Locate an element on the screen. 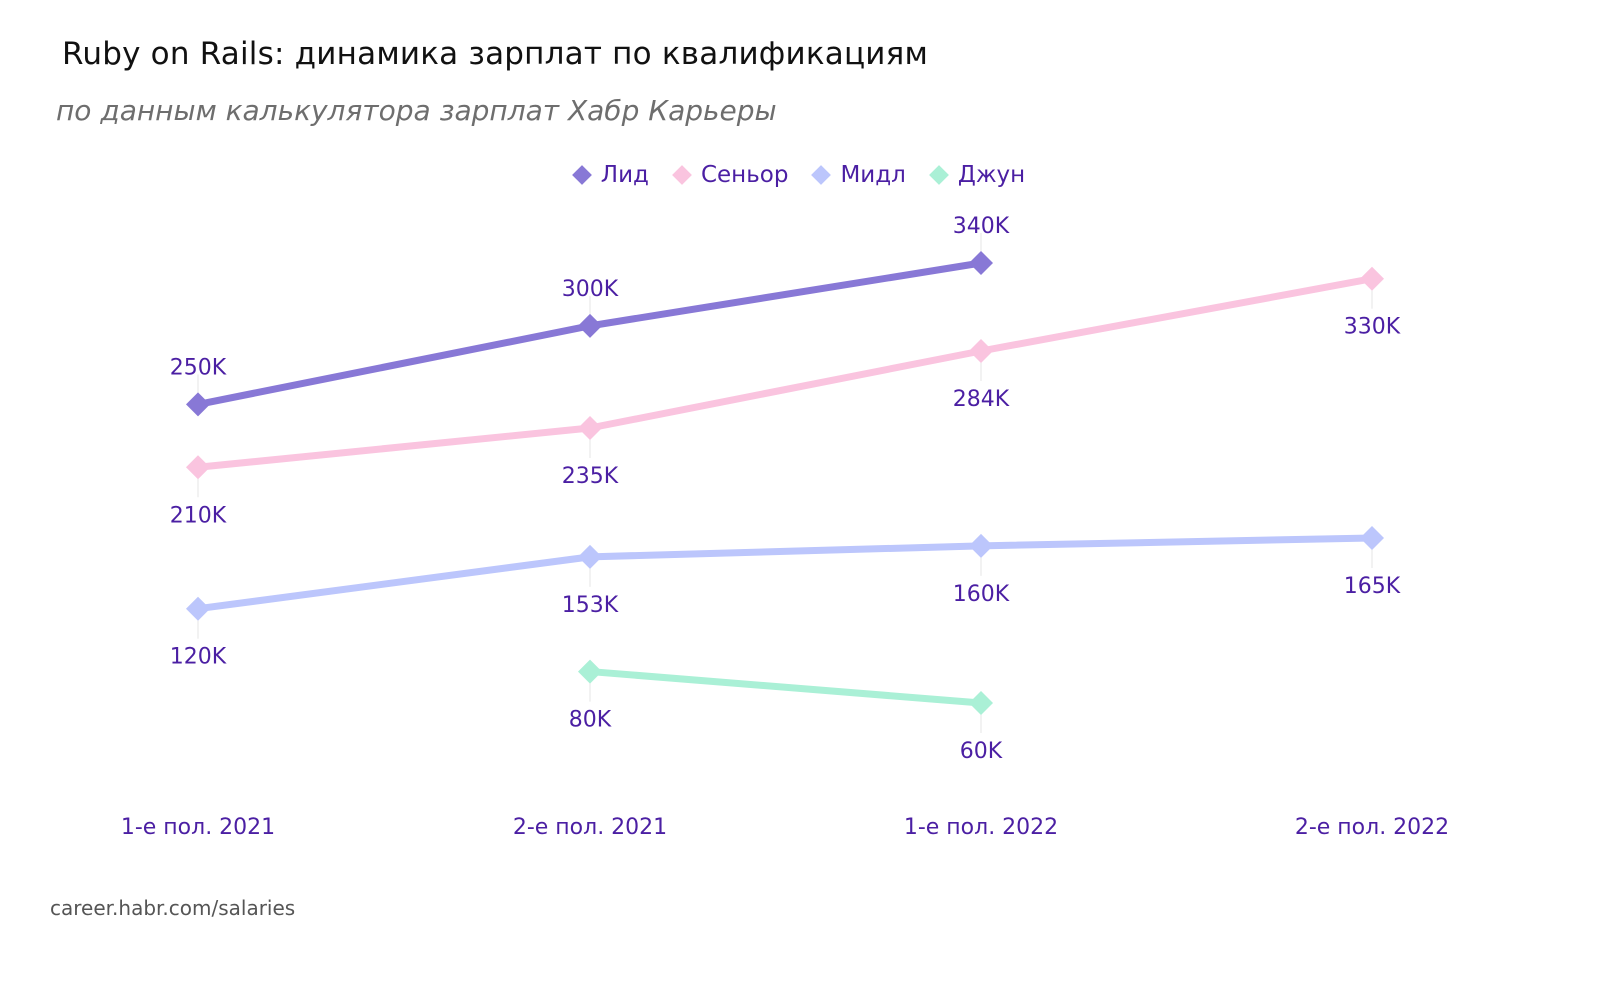 The image size is (1600, 990). series-2: 120K 153K 160K 165K is located at coordinates (785, 598).